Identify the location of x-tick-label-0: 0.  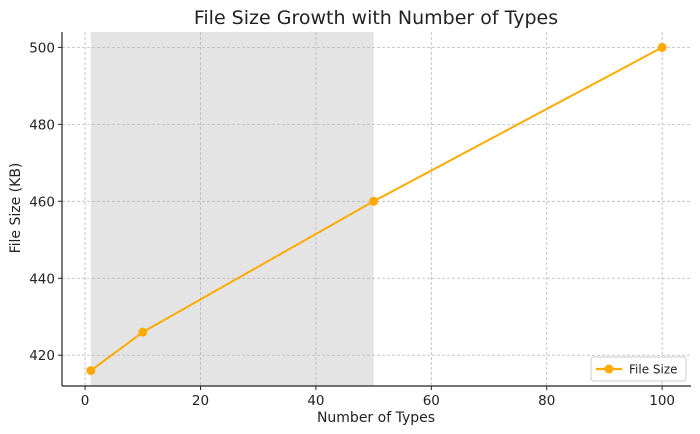
(85, 401).